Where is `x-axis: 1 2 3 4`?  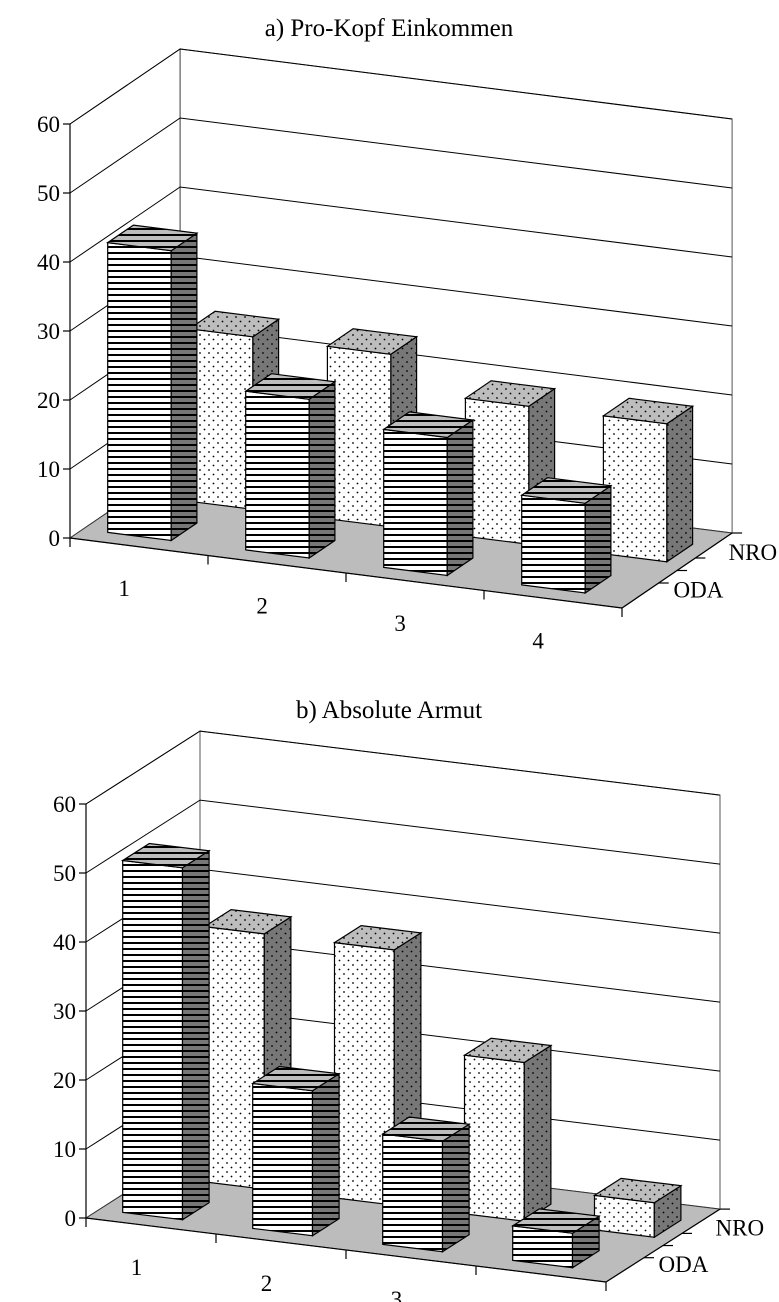
x-axis: 1 2 3 4 is located at coordinates (346, 595).